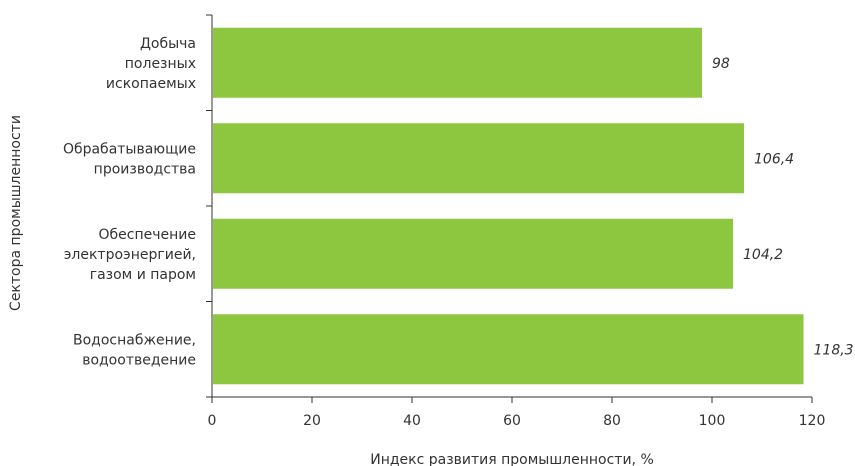 Image resolution: width=855 pixels, height=466 pixels. I want to click on x-axis-title: Индекс развития промышленности, %, so click(512, 459).